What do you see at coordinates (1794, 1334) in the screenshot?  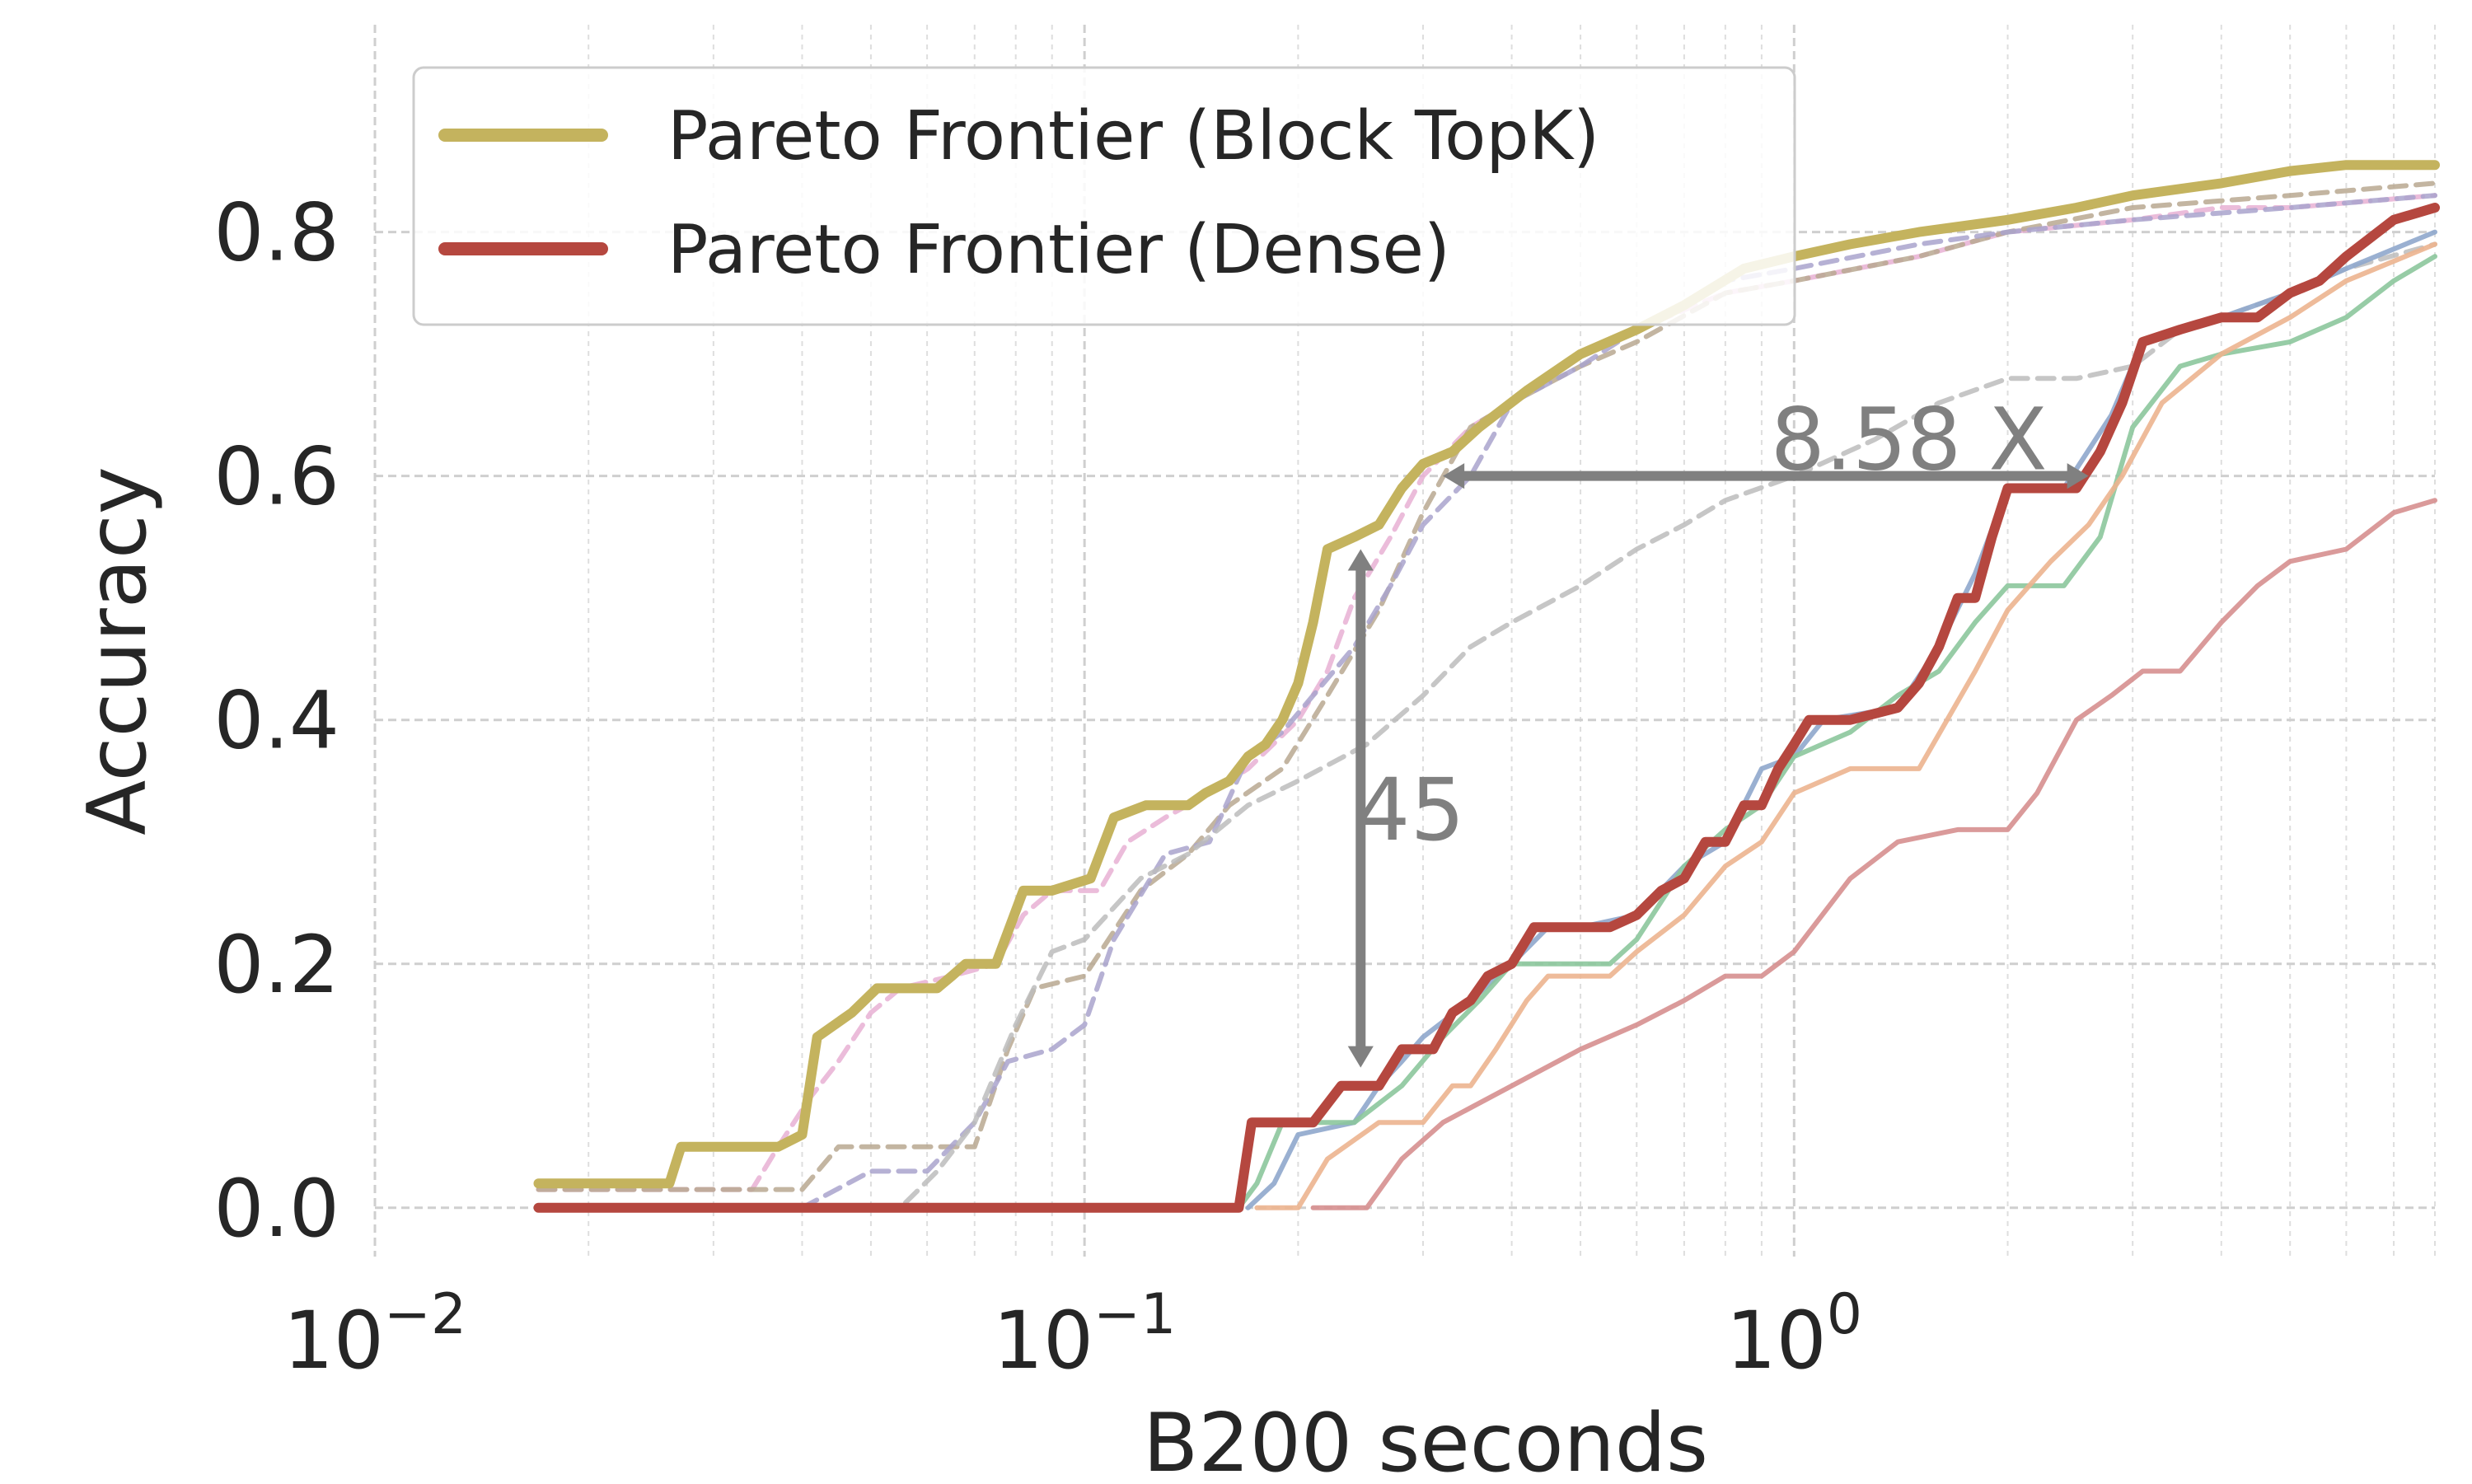 I see `x-tick-label: 10⁰` at bounding box center [1794, 1334].